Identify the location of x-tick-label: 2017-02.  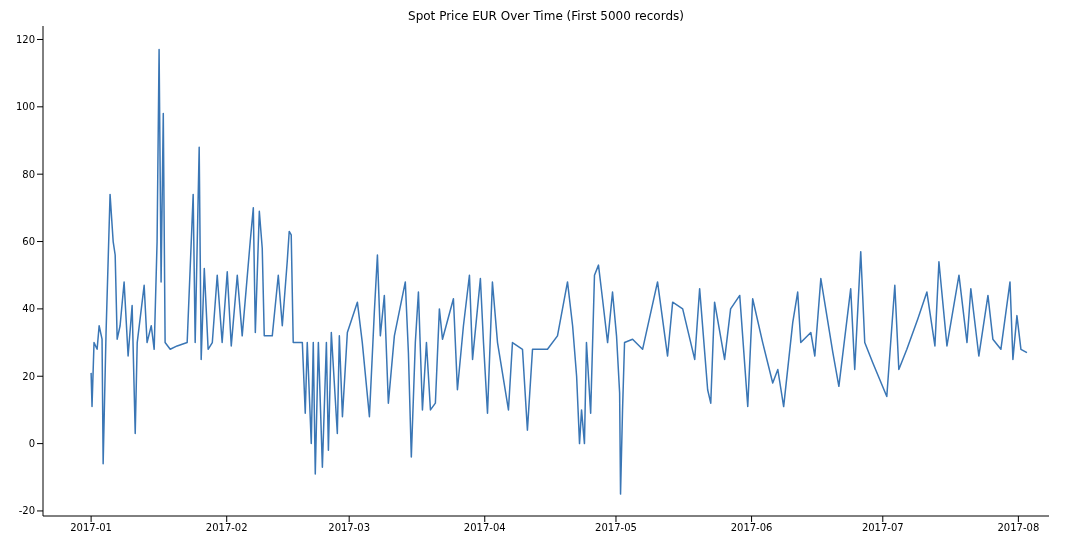
(226, 528).